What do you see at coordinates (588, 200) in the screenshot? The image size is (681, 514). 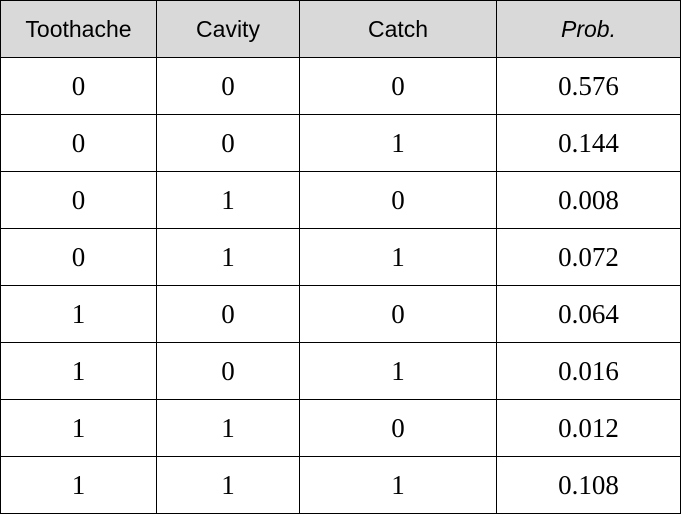 I see `cell-probability: 0.008` at bounding box center [588, 200].